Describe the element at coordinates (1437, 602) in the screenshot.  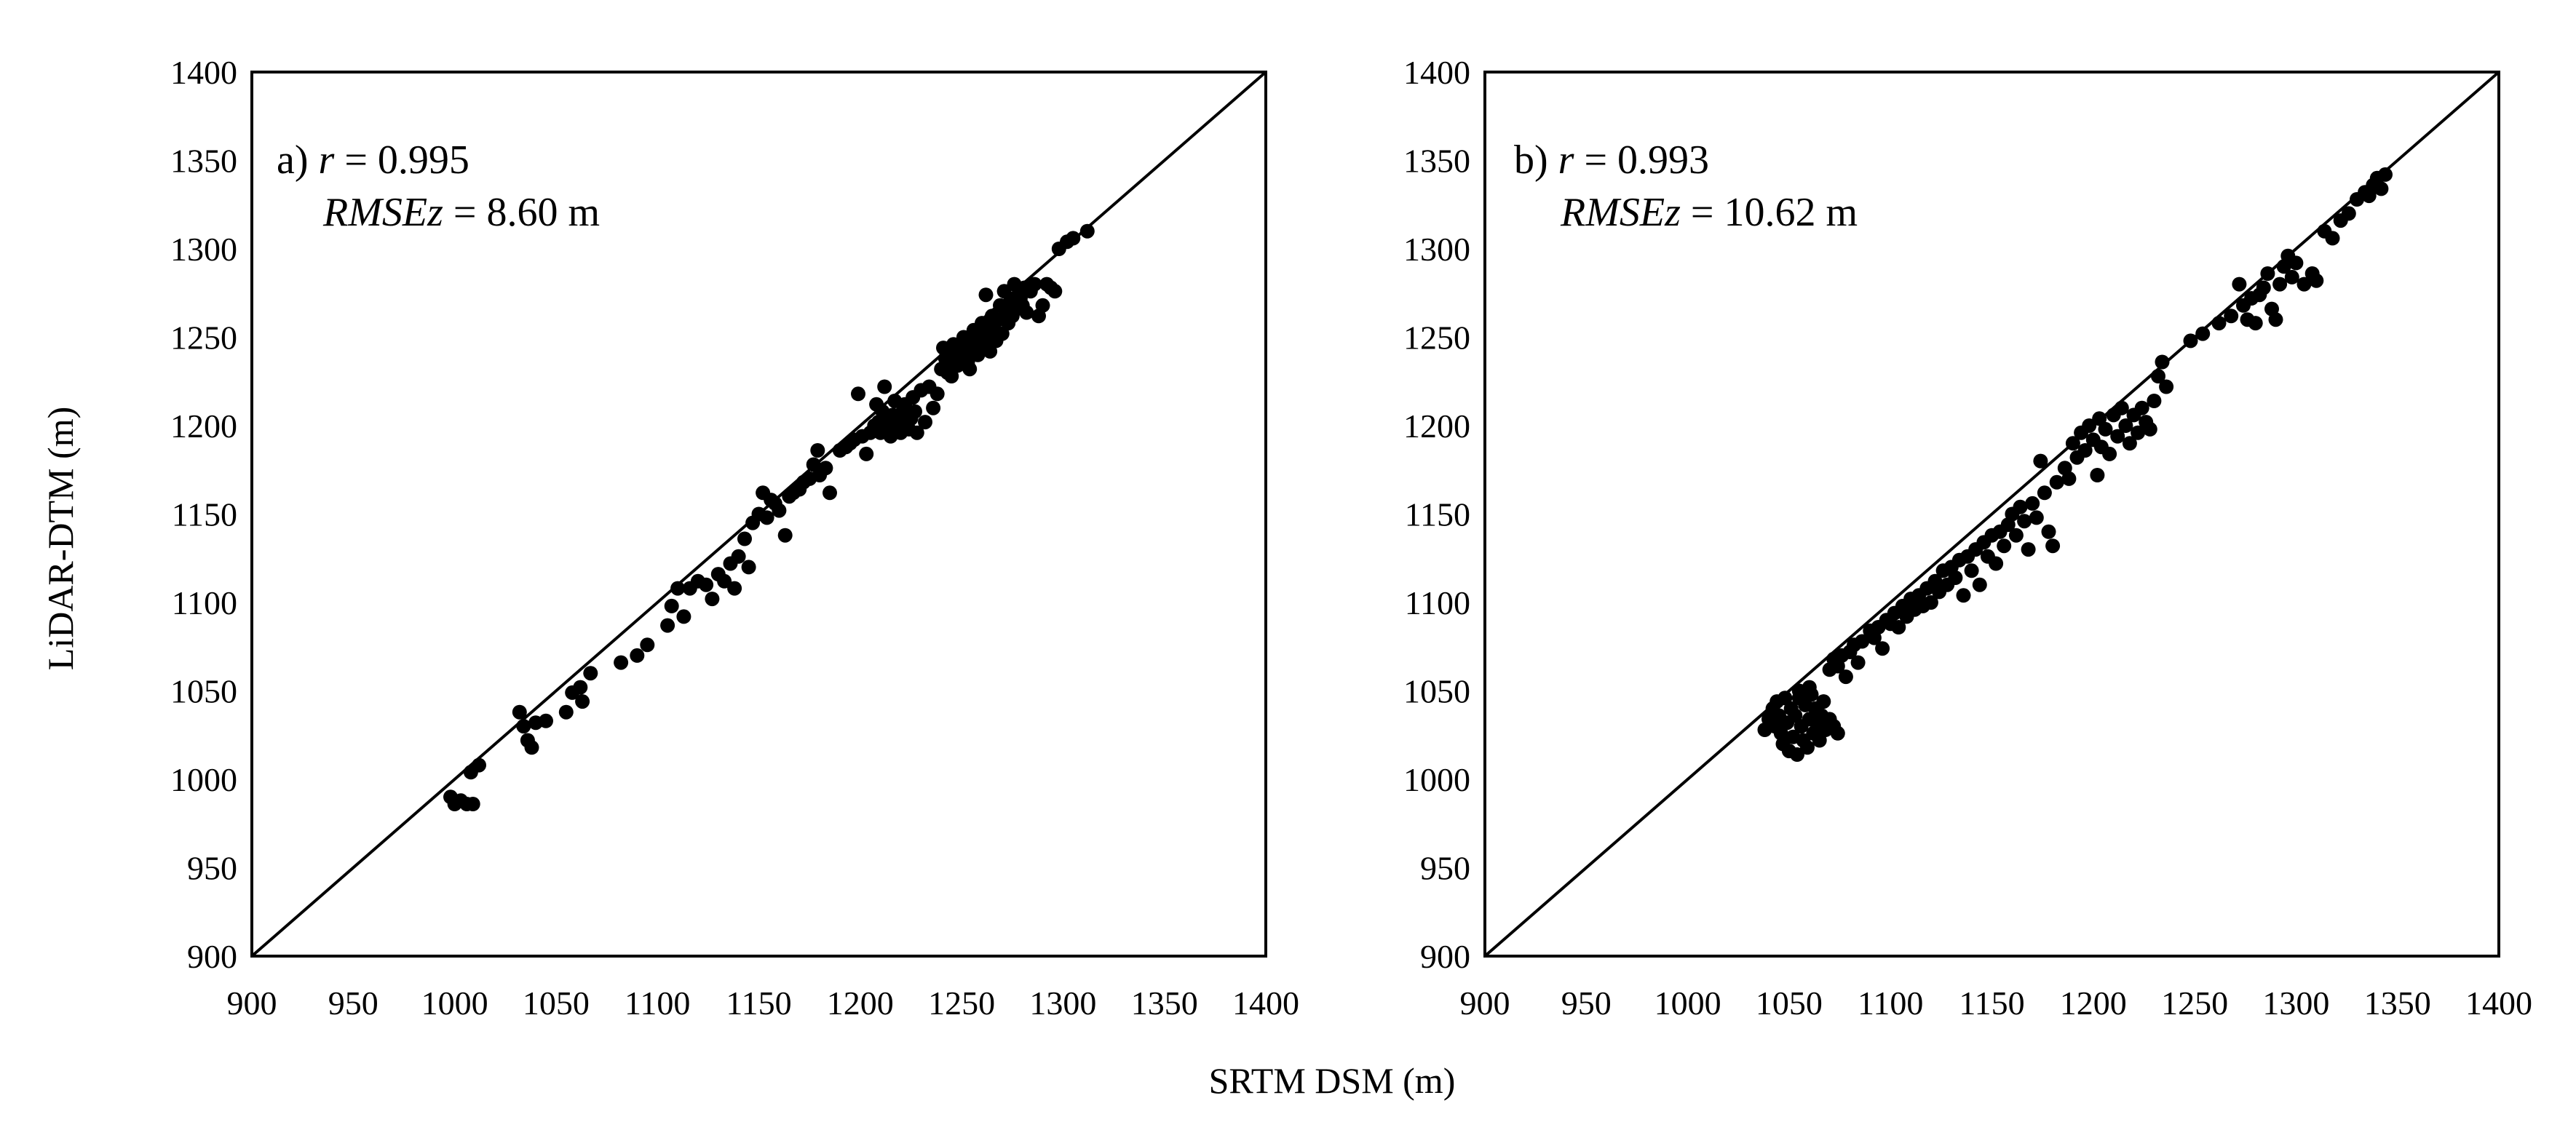
I see `panel-b-y-tick-label: 1100` at that location.